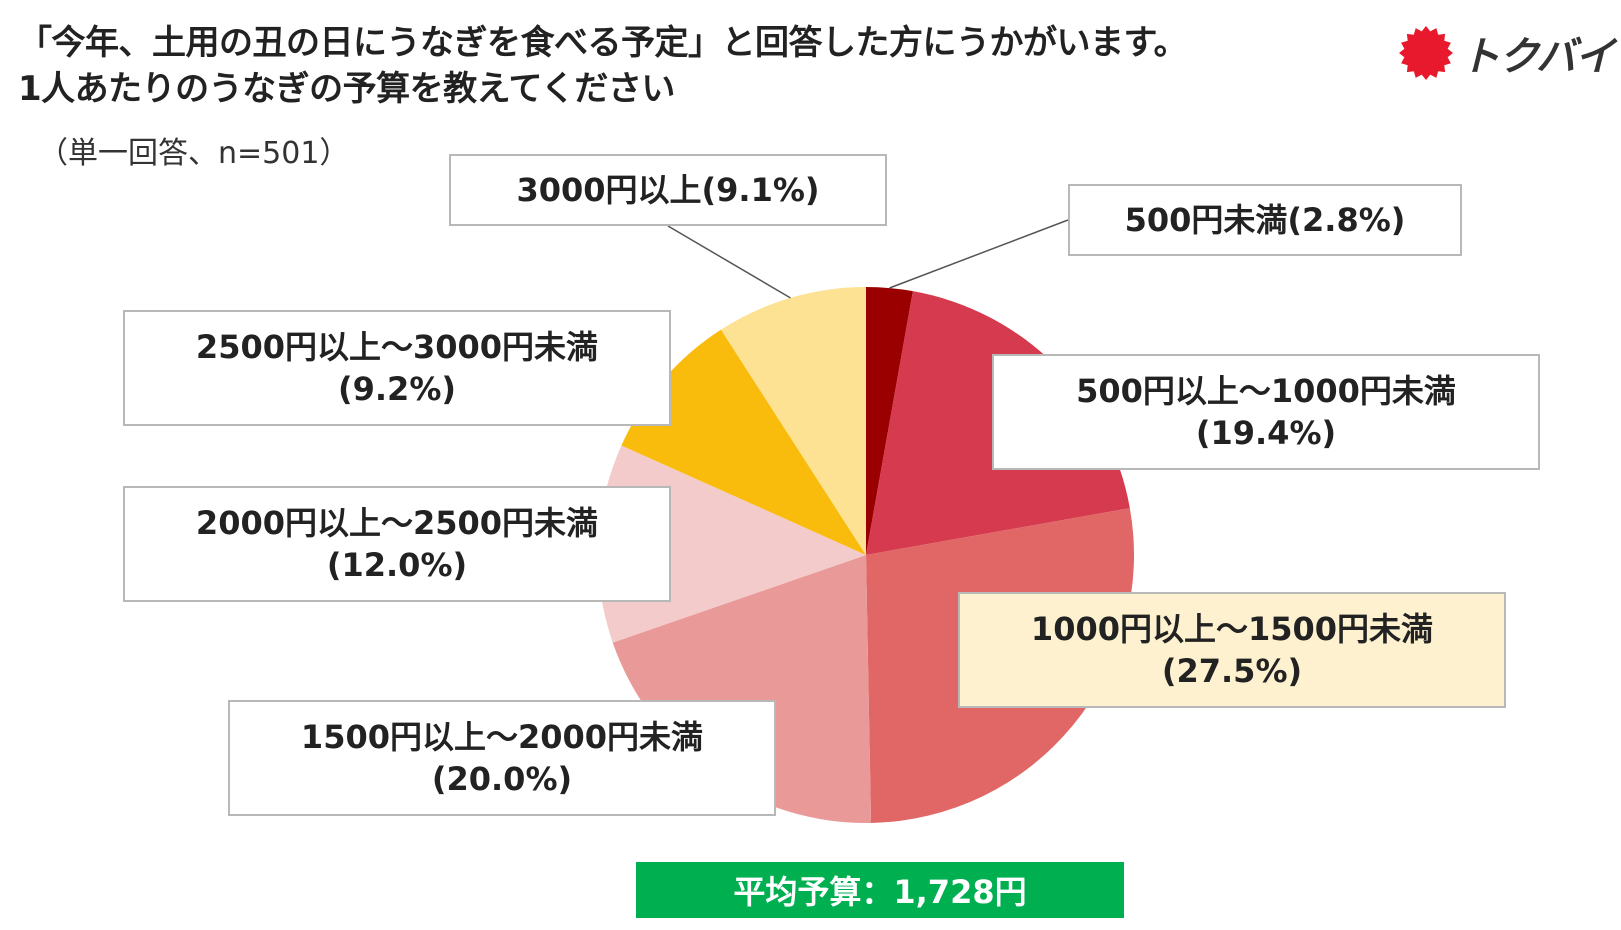 The width and height of the screenshot is (1621, 930). What do you see at coordinates (603, 43) in the screenshot?
I see `title-line-1: 「今年、土用の丑の日にうなぎを食べる予定」と回答した方にうかがいます。` at bounding box center [603, 43].